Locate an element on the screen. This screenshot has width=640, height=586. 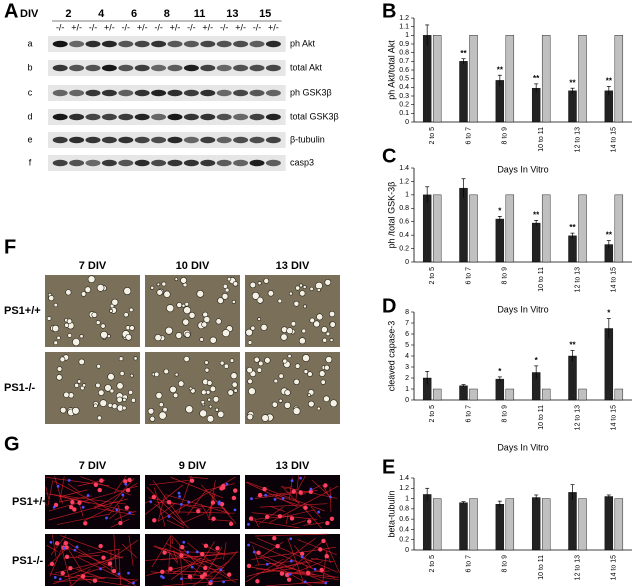
x-tick-label: 12 to 13 is located at coordinates (577, 417).